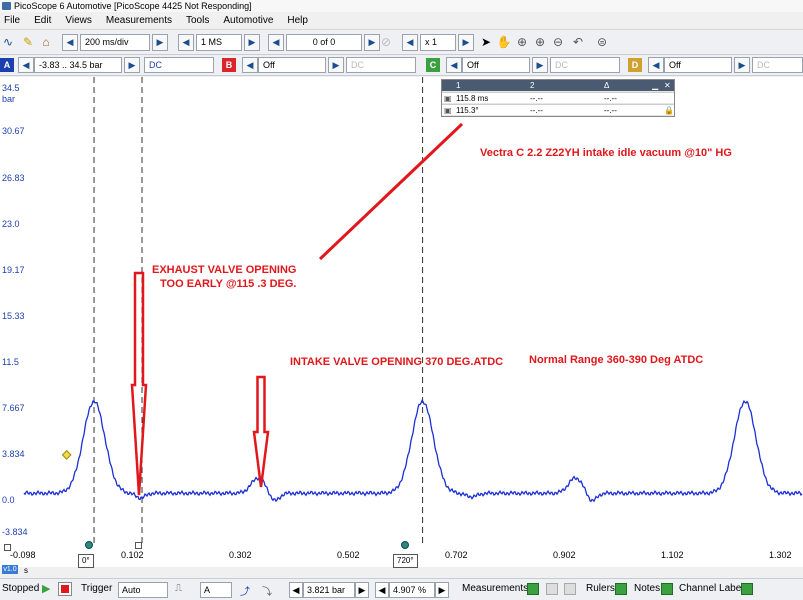 This screenshot has height=600, width=803. What do you see at coordinates (178, 588) in the screenshot?
I see `trigger-edge-icon: ⎍` at bounding box center [178, 588].